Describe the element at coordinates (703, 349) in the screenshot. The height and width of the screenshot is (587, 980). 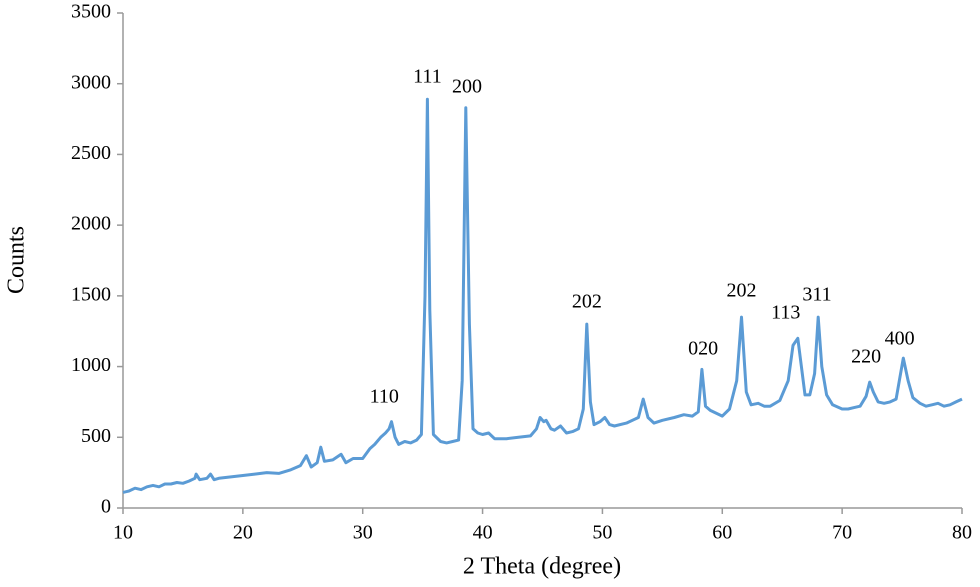
I see `peak-label: 020` at that location.